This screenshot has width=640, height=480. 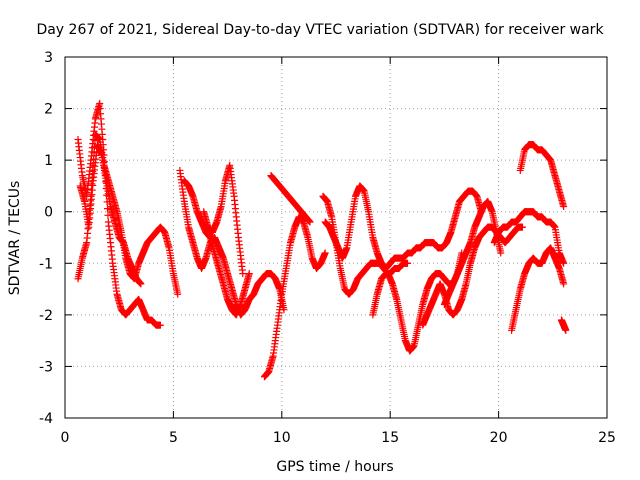 I want to click on x-tick-label: 25, so click(x=607, y=438).